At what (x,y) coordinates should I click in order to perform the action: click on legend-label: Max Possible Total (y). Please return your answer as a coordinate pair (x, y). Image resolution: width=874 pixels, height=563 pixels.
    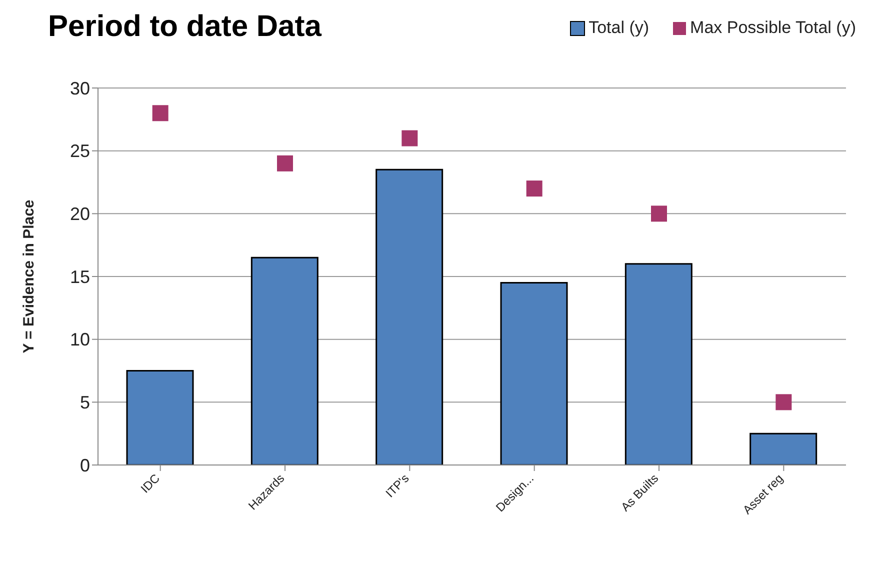
    Looking at the image, I should click on (772, 28).